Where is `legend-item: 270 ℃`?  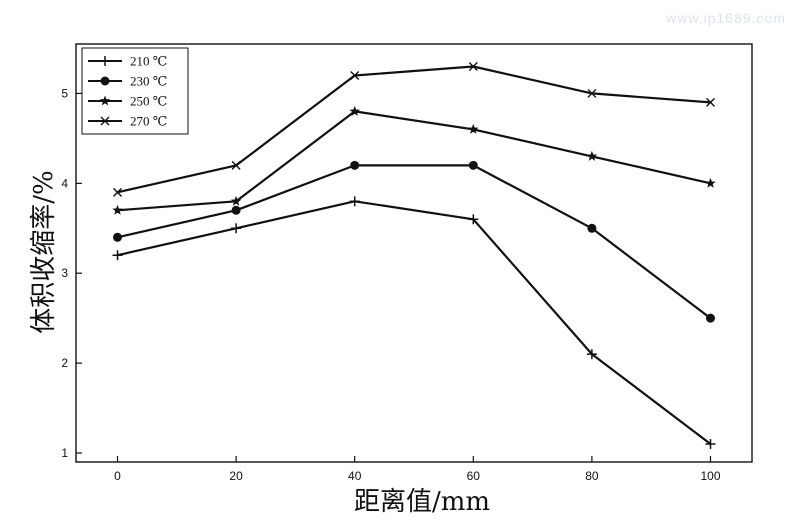
legend-item: 270 ℃ is located at coordinates (127, 121).